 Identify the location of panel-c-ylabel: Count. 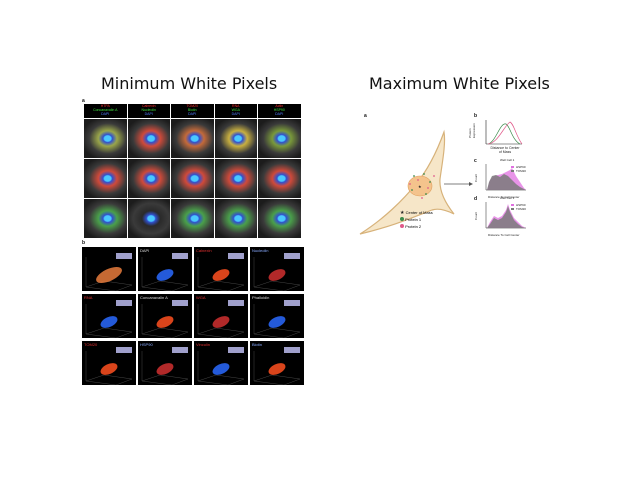
(476, 177).